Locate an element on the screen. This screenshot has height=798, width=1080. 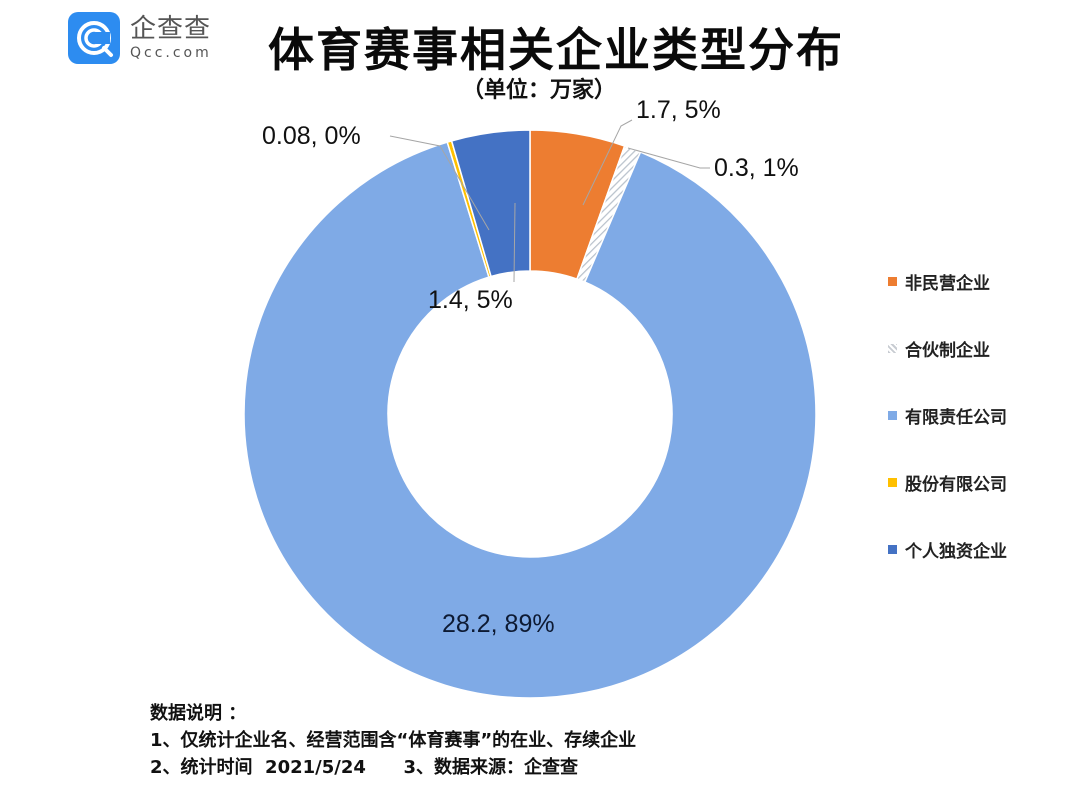
notes-heading: 数据说明 ： is located at coordinates (198, 713).